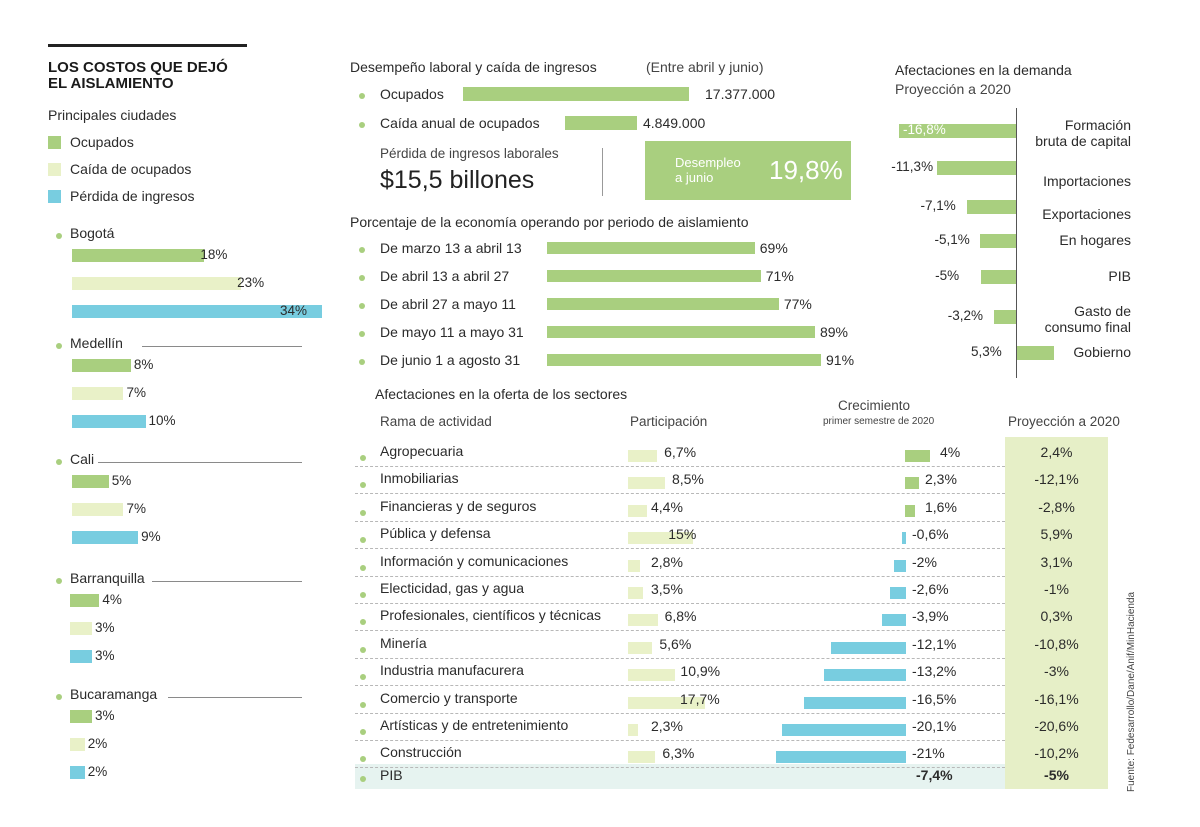 This screenshot has height=827, width=1200. What do you see at coordinates (779, 276) in the screenshot?
I see `economy-bar-value: 71%` at bounding box center [779, 276].